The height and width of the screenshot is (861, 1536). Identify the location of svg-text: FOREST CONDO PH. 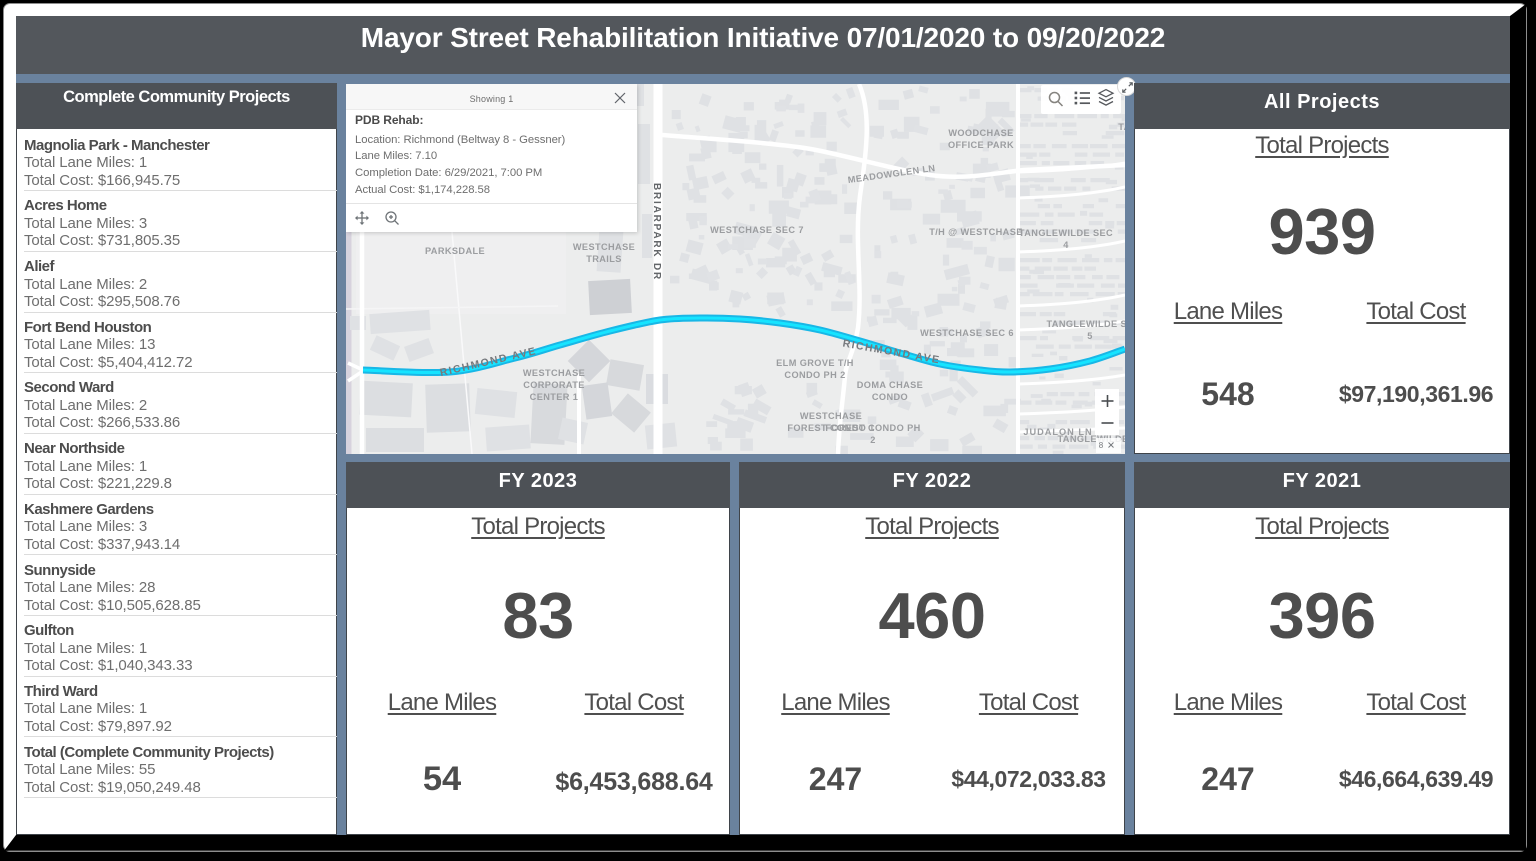
(872, 428).